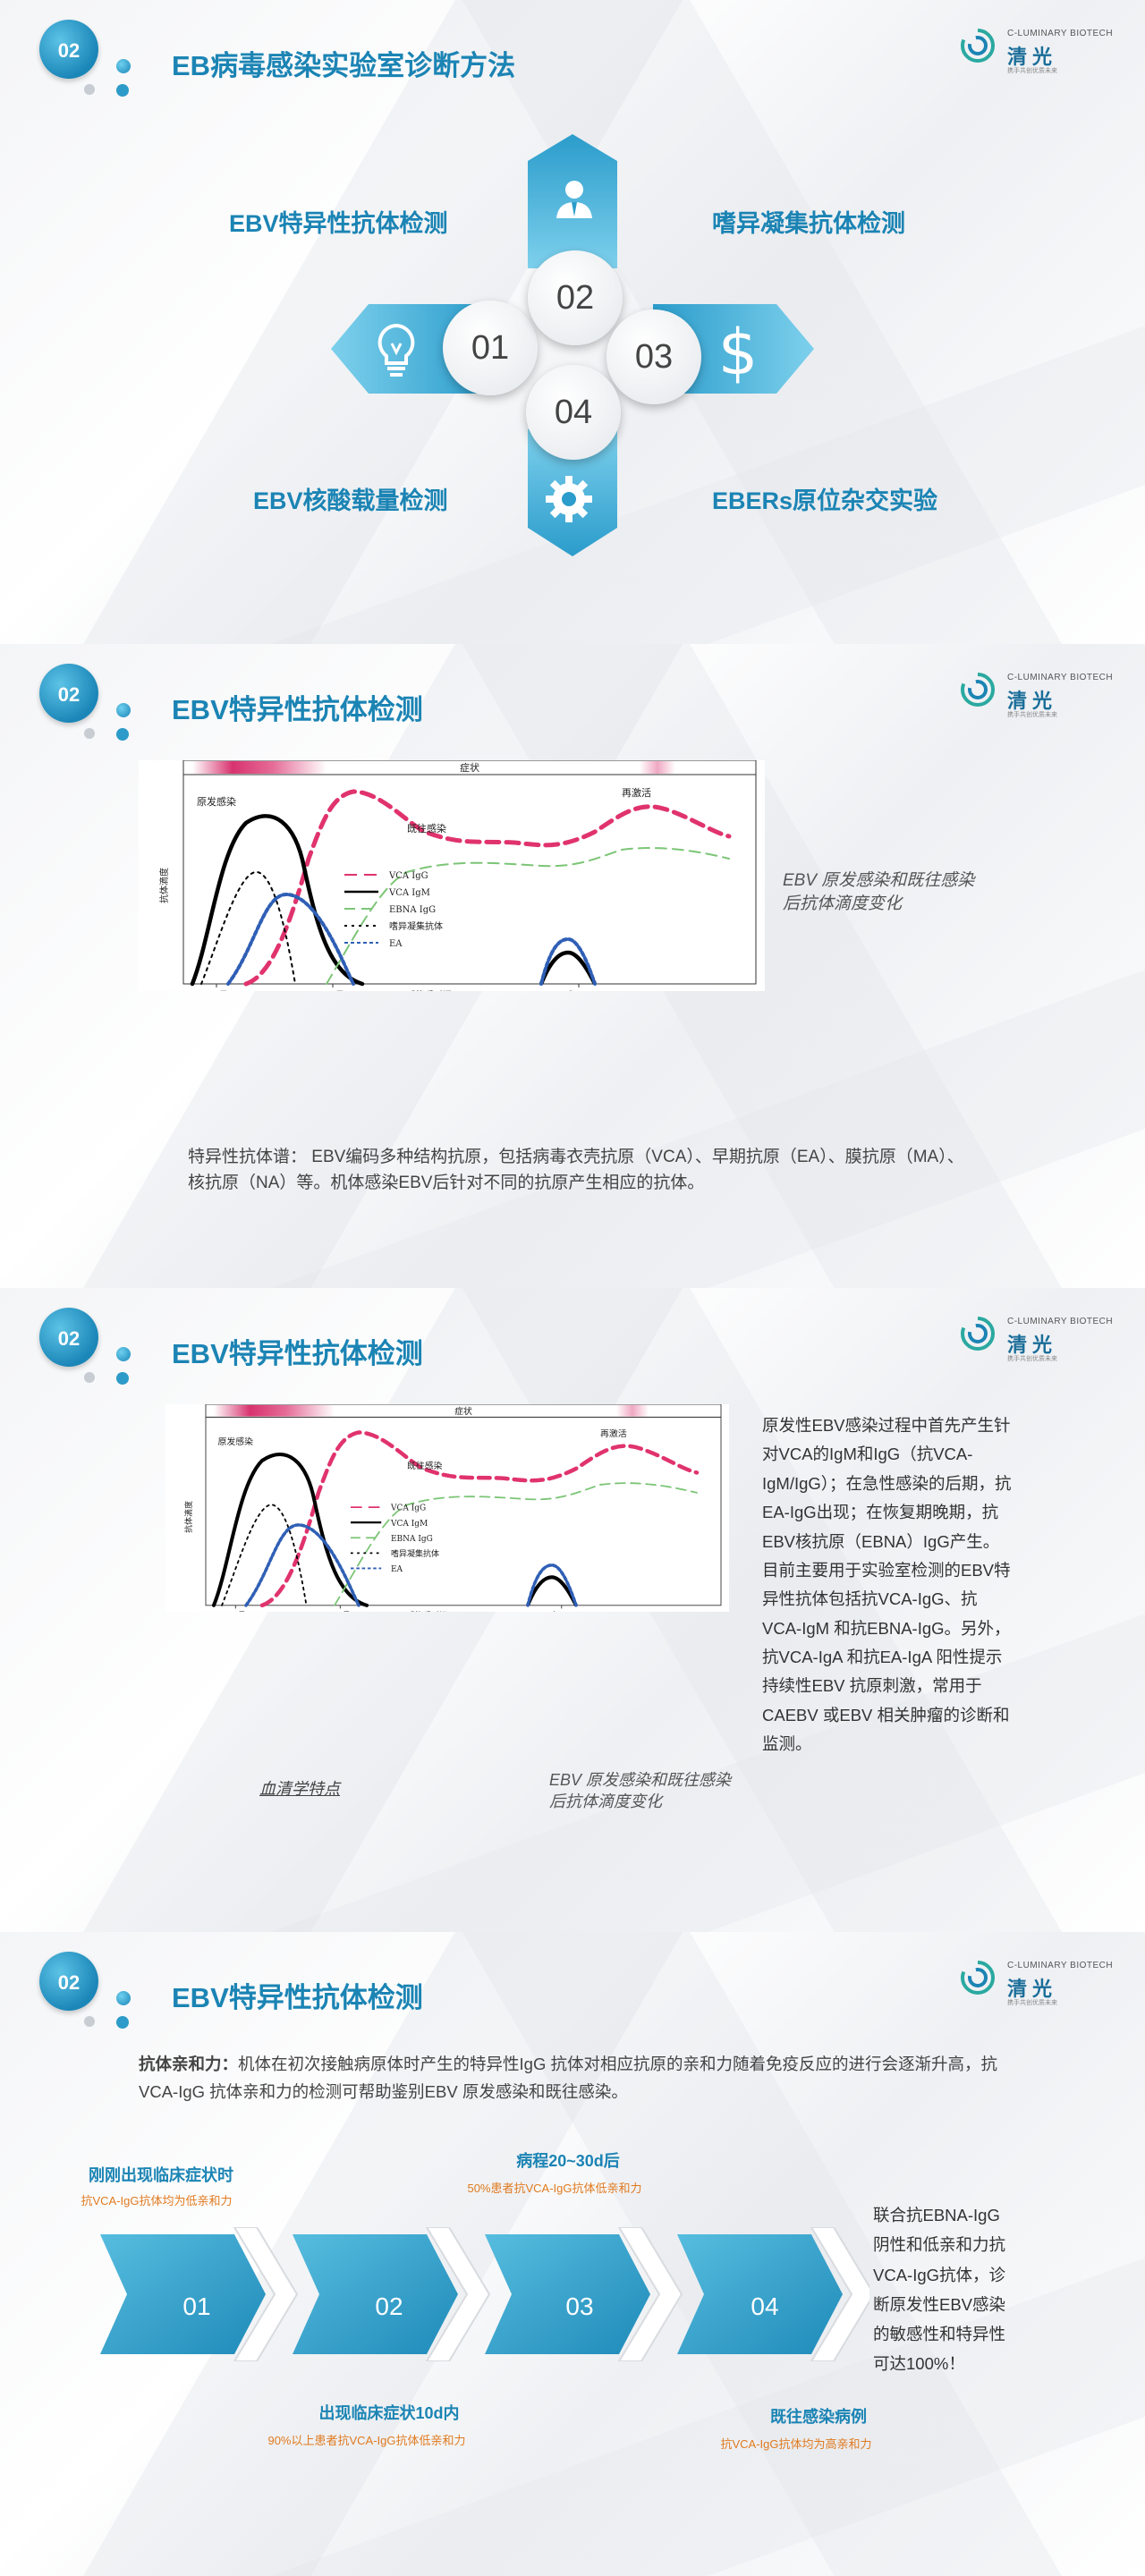 This screenshot has width=1145, height=2576. I want to click on page-title: EB病毒感染实验室诊断方法, so click(344, 65).